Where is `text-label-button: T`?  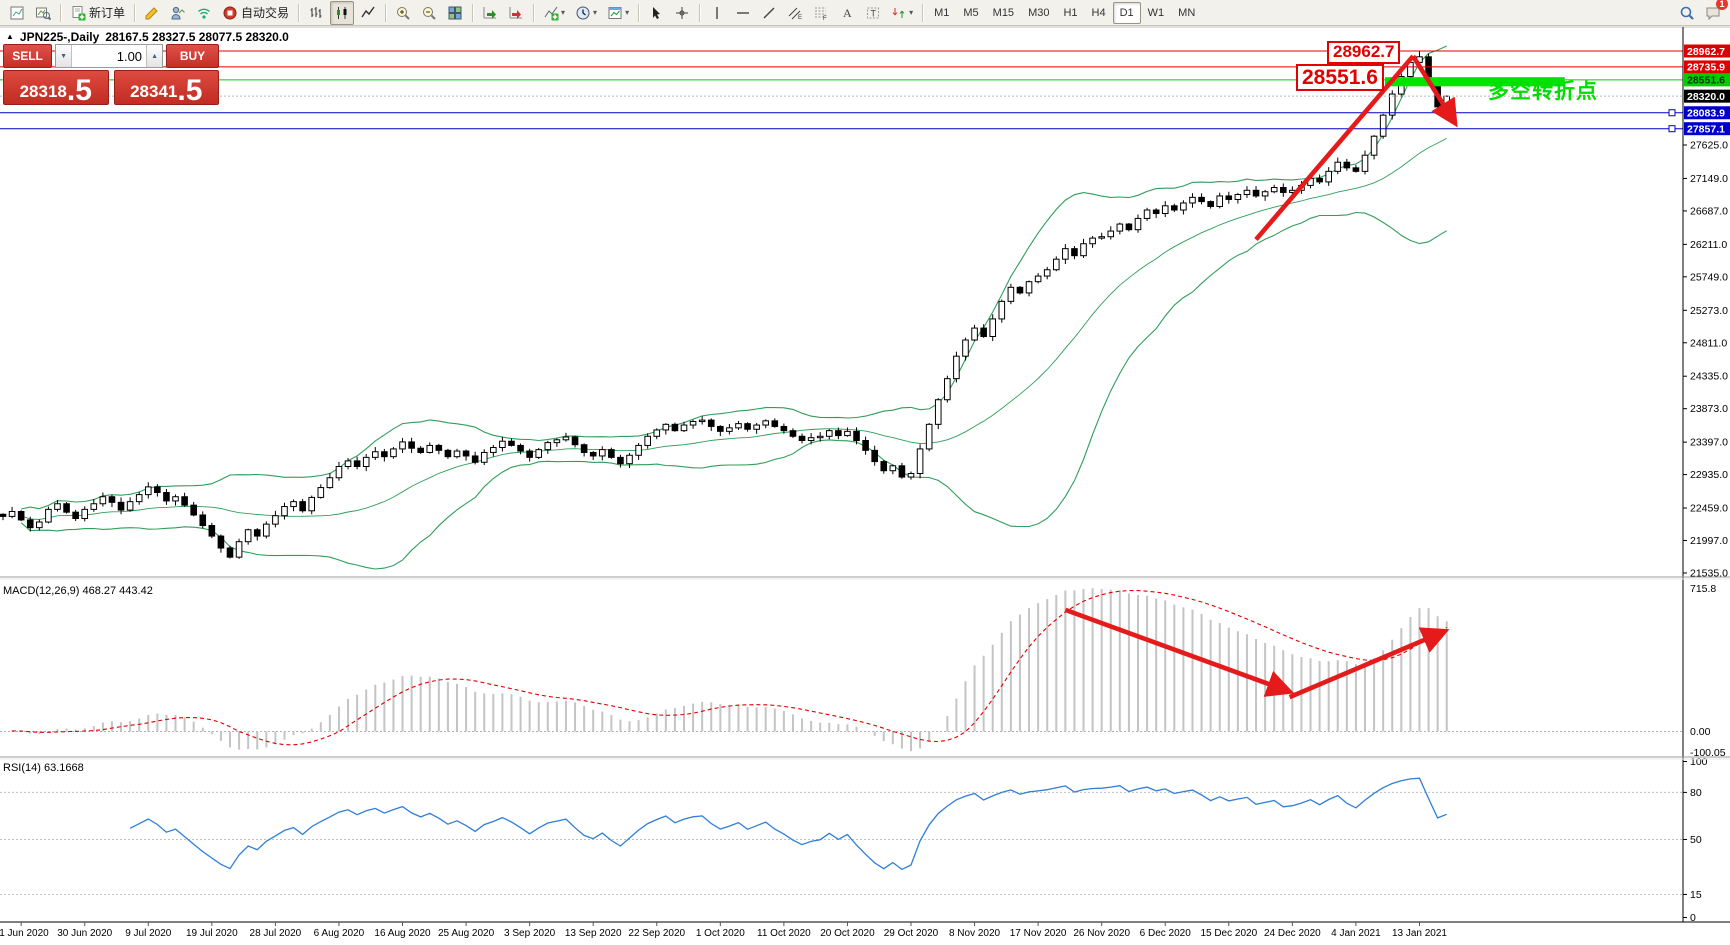 text-label-button: T is located at coordinates (873, 13).